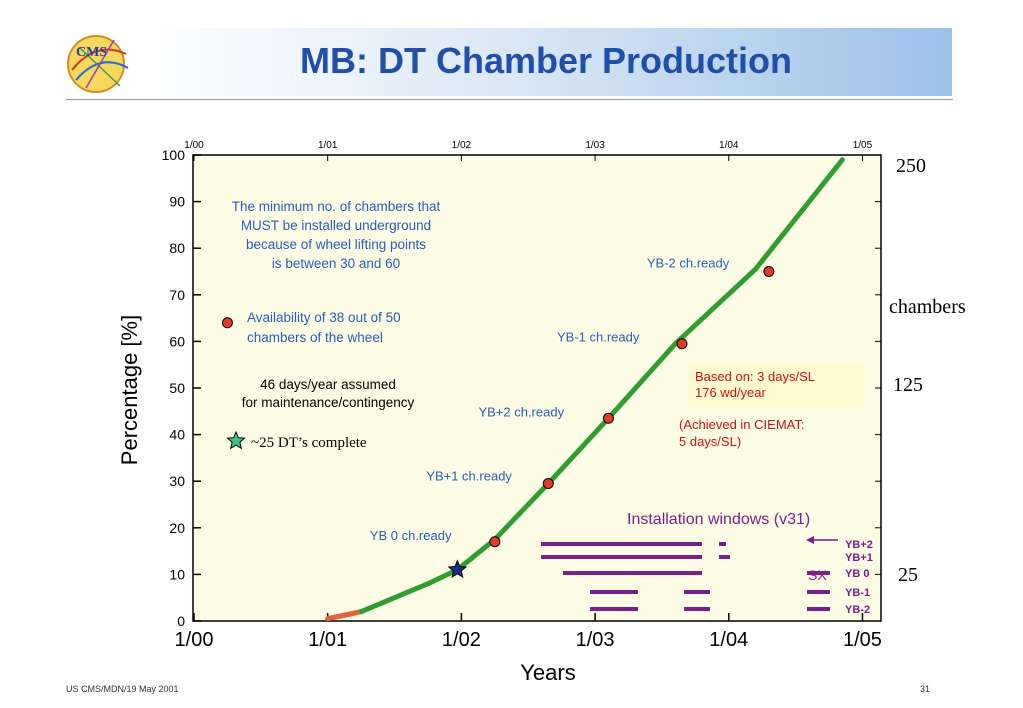 The image size is (1023, 708). I want to click on footer-page-number: 31, so click(925, 689).